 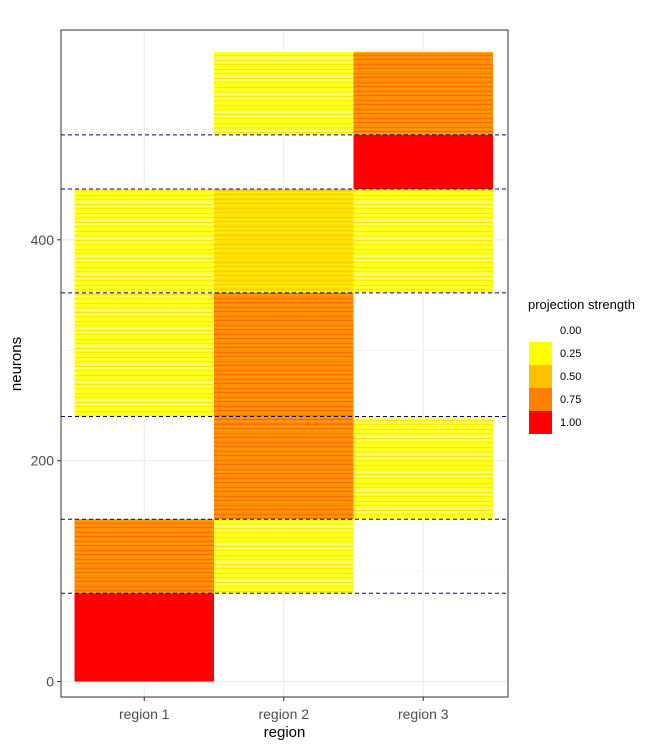 I want to click on legend-label: 1.00, so click(x=570, y=423).